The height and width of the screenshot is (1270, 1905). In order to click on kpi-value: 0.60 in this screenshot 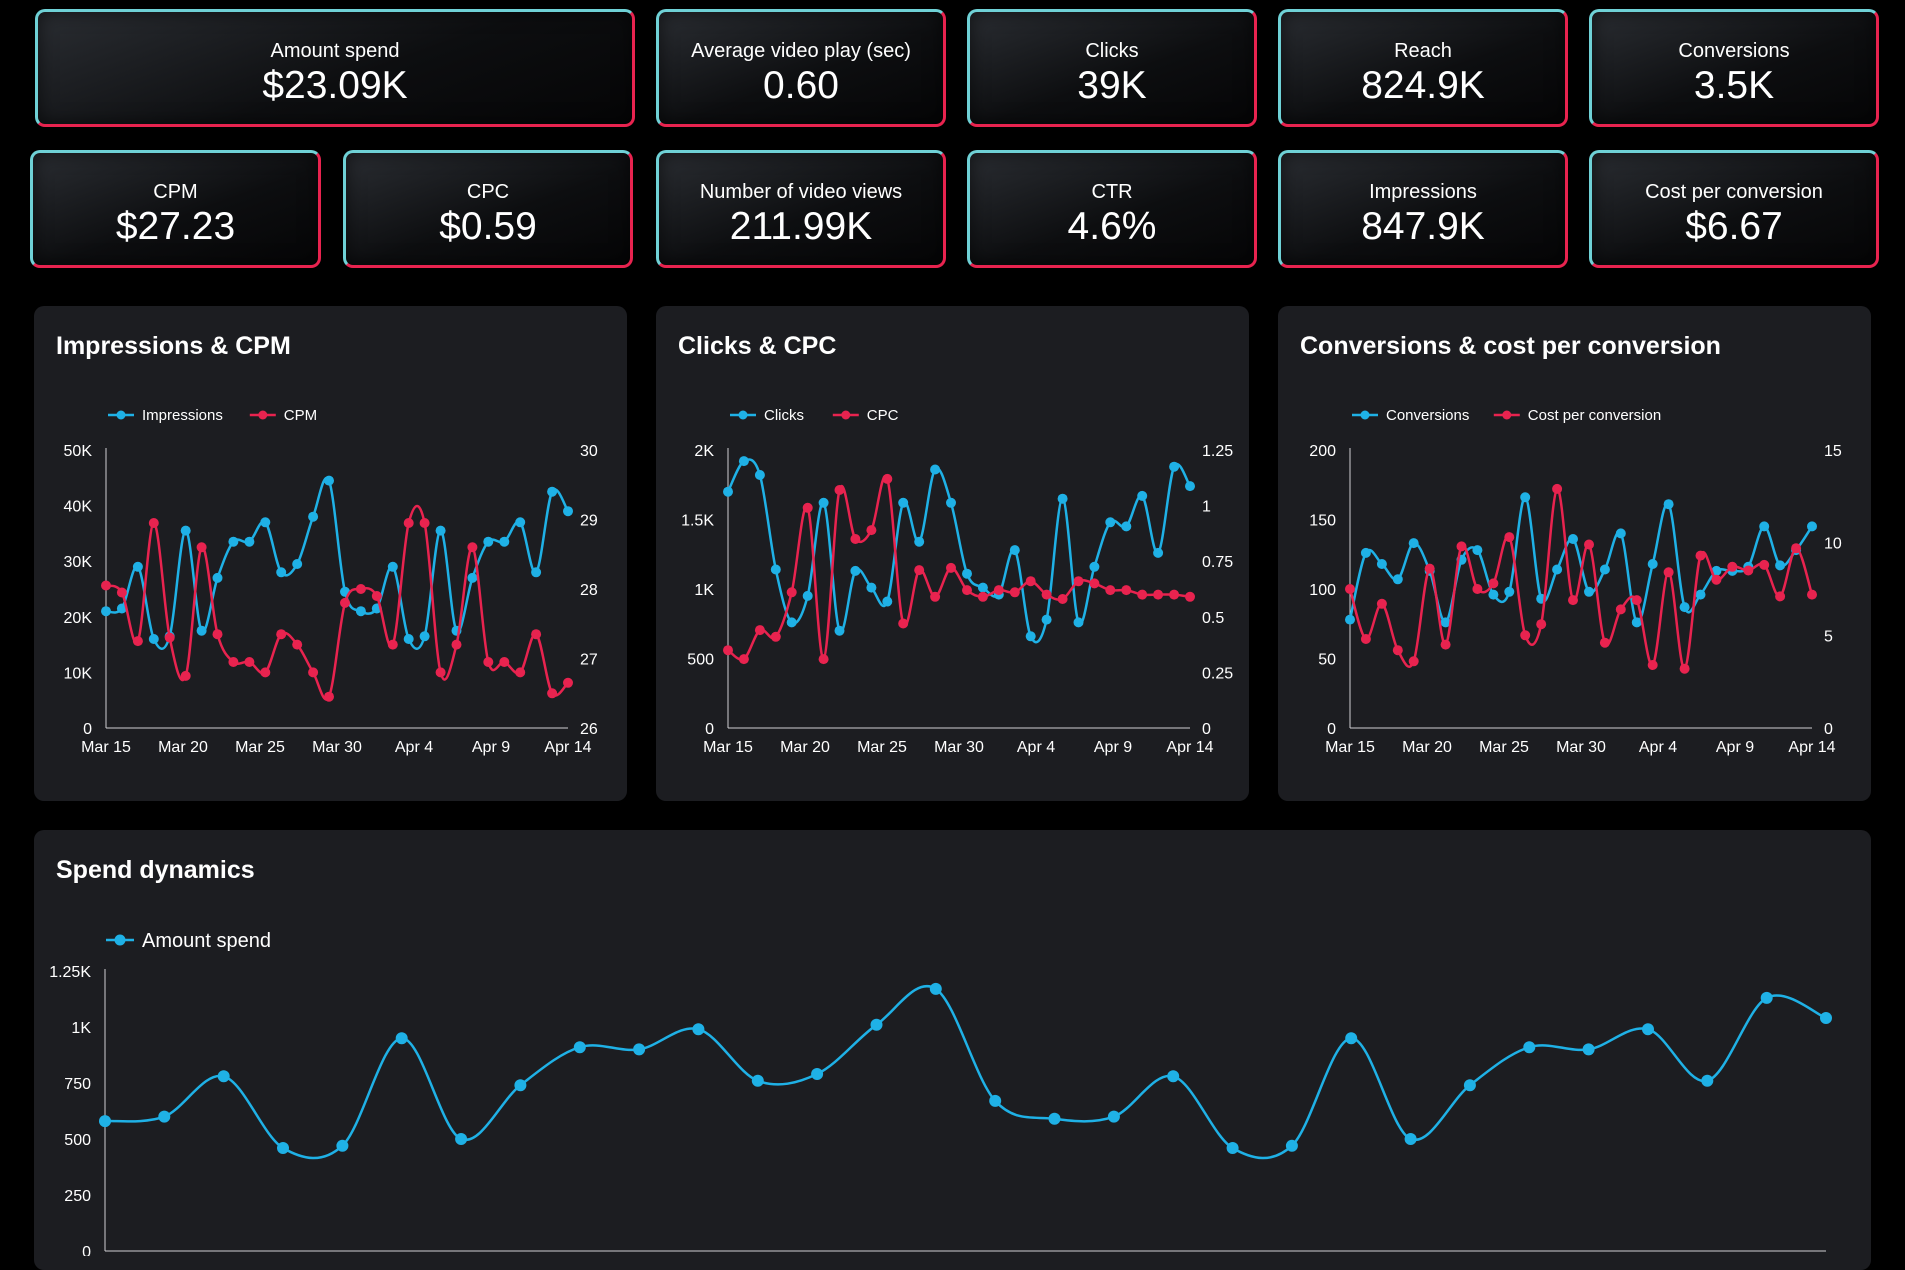, I will do `click(801, 85)`.